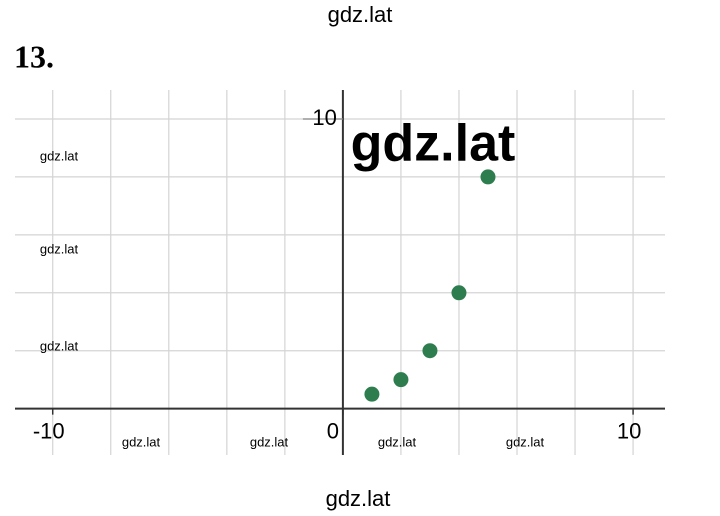 This screenshot has width=720, height=516. I want to click on x-tick-label: 10, so click(629, 430).